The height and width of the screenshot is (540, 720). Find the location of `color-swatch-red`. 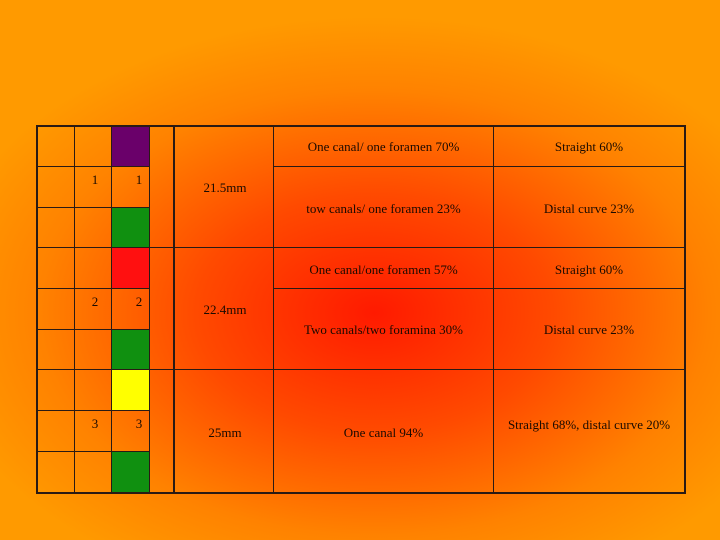

color-swatch-red is located at coordinates (130, 268).